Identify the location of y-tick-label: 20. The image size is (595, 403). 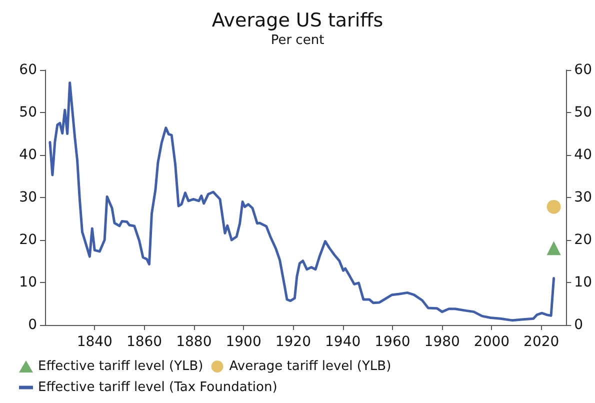
(28, 240).